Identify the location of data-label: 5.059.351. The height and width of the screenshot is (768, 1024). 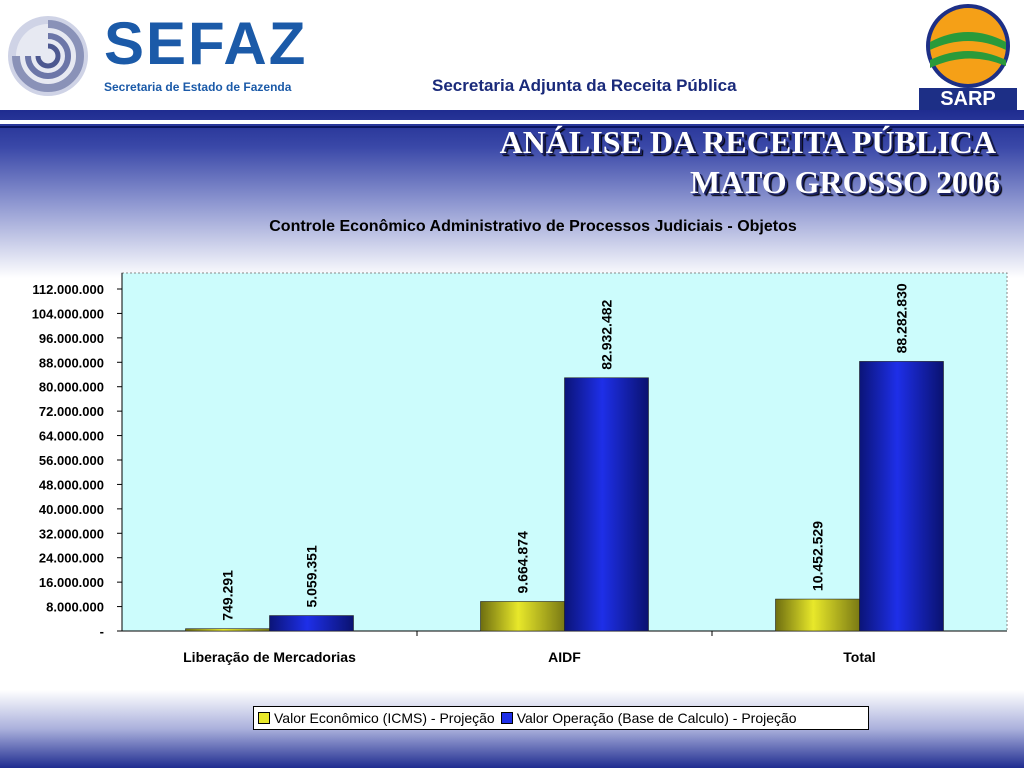
(312, 576).